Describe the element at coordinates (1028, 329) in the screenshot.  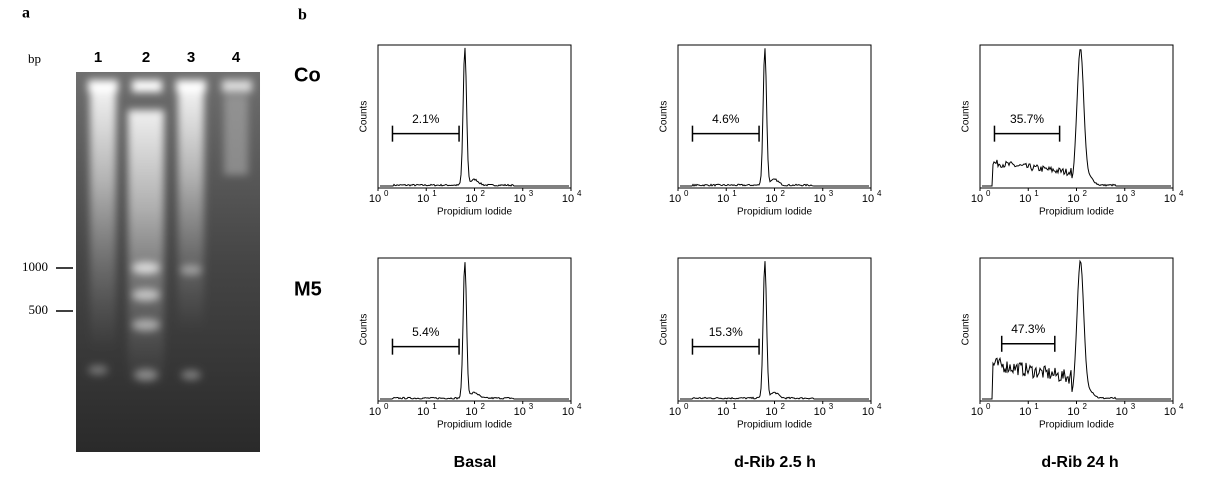
I see `gate-percentage: 47.3%` at that location.